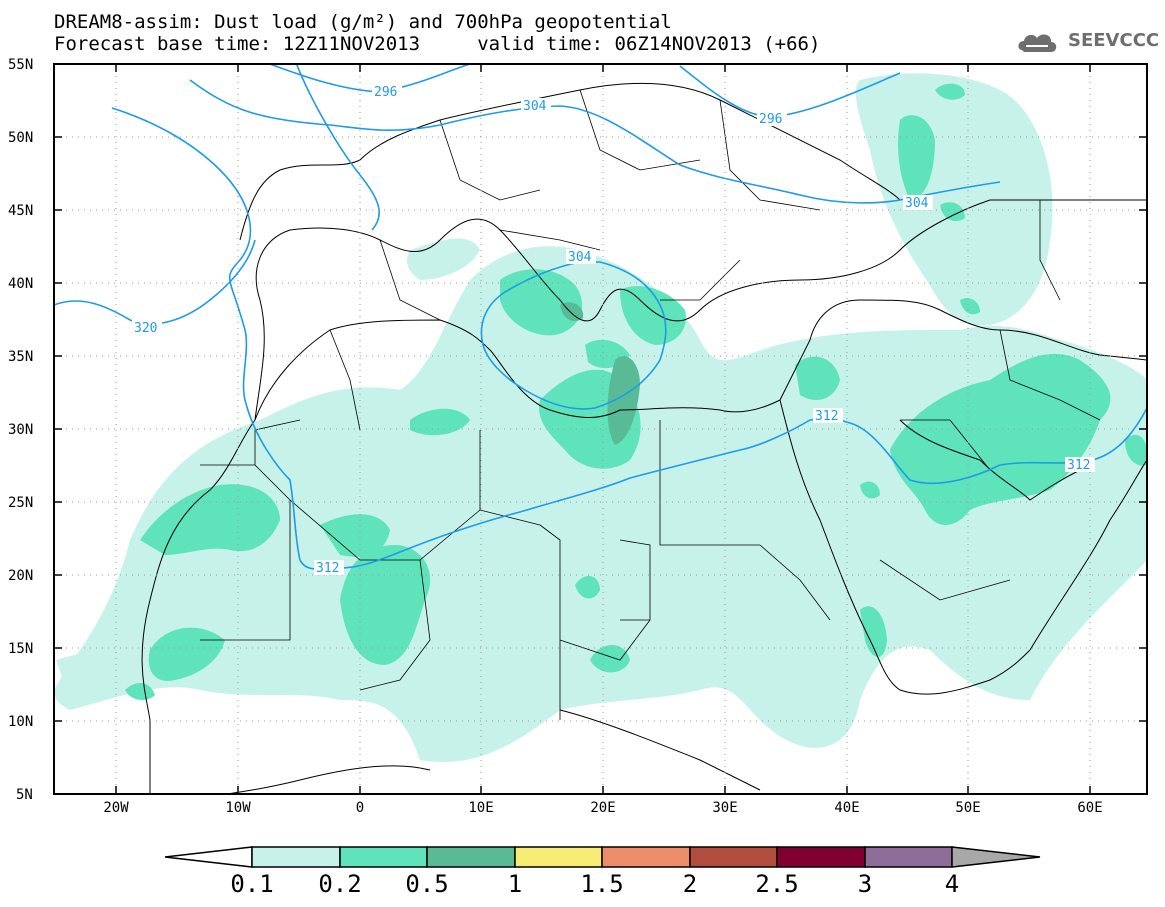  Describe the element at coordinates (21, 722) in the screenshot. I see `lat-label: 10N` at that location.